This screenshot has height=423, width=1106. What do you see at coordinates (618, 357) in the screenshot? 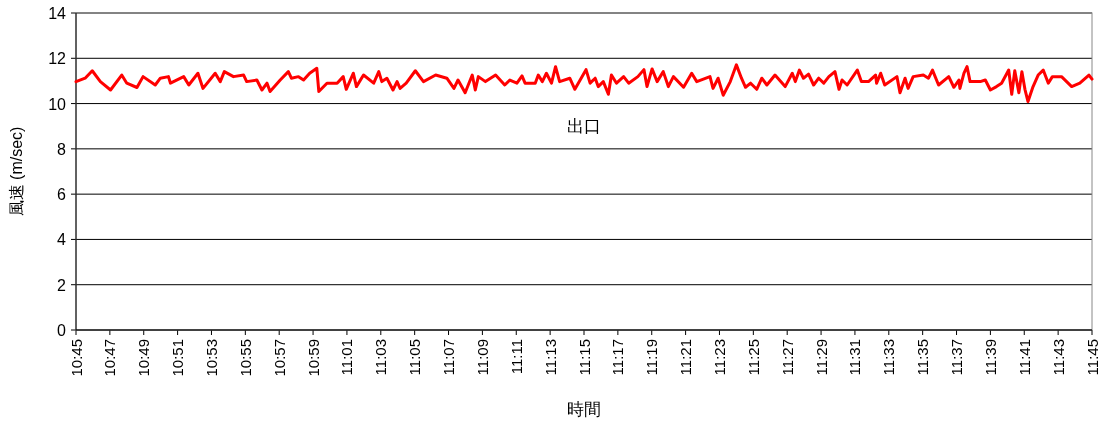
I see `x-tick-label: 11:17` at bounding box center [618, 357].